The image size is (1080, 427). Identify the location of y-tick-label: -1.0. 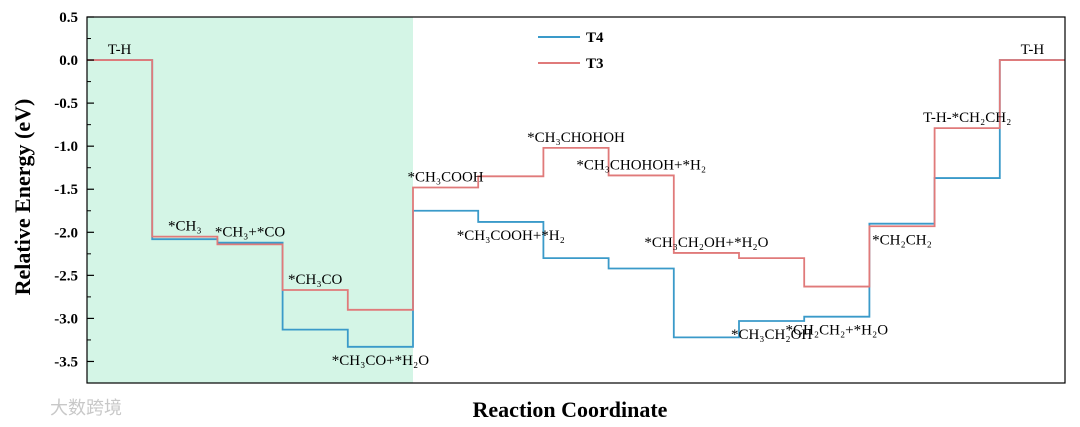
(66, 147).